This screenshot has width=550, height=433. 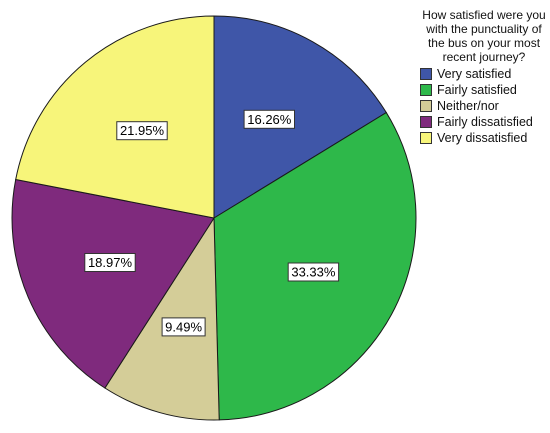 I want to click on data-label: 21.95%, so click(x=142, y=131).